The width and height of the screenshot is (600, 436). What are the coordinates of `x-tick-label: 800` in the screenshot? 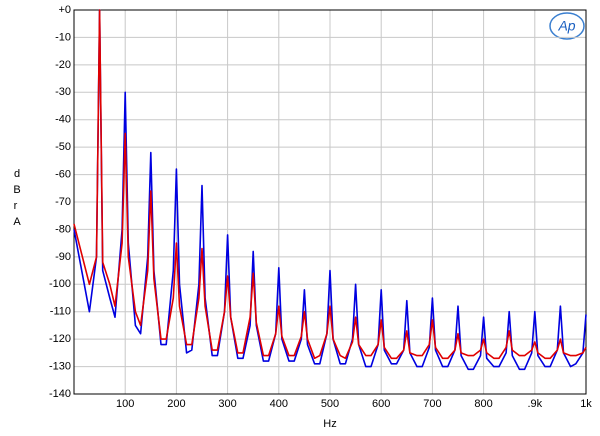 It's located at (483, 404).